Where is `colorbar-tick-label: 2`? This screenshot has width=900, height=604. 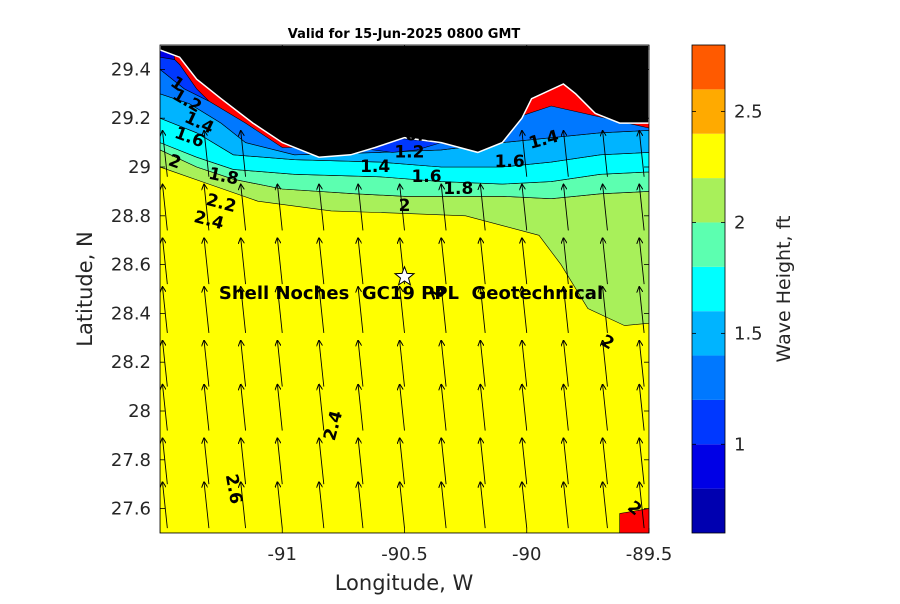
colorbar-tick-label: 2 is located at coordinates (739, 222).